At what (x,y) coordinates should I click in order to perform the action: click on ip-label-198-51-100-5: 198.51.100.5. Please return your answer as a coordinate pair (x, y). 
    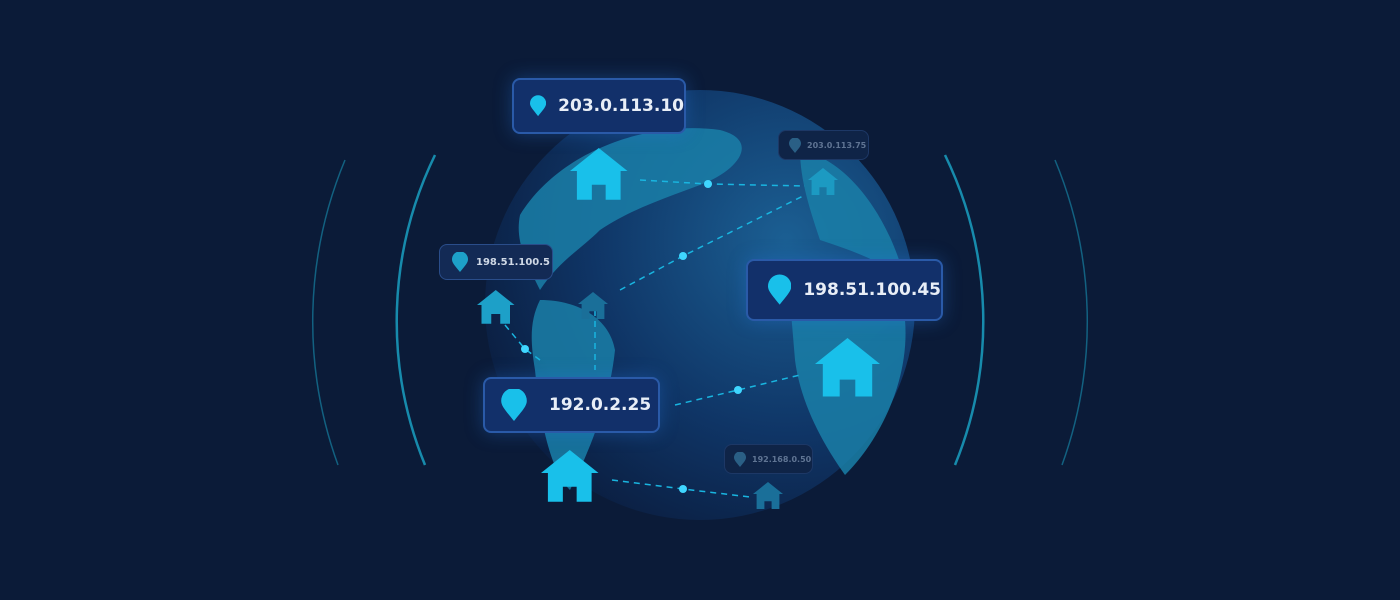
    Looking at the image, I should click on (496, 262).